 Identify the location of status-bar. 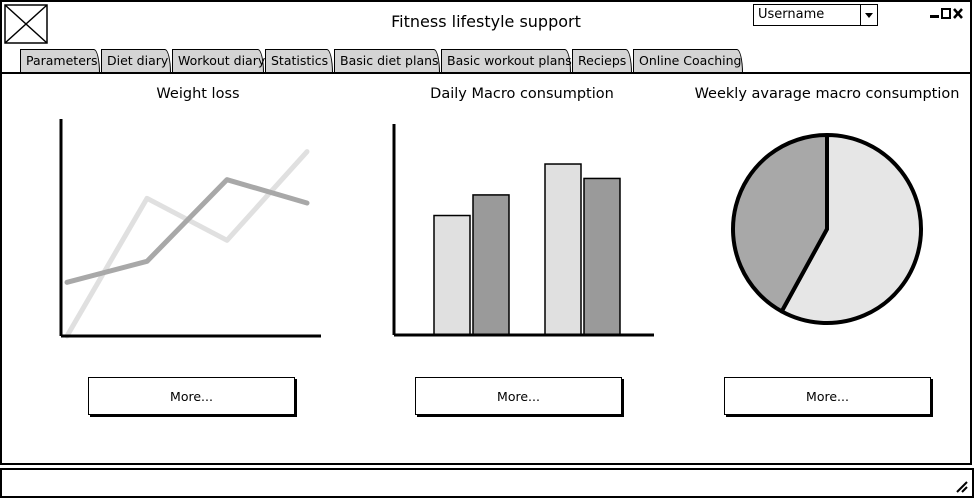
(487, 483).